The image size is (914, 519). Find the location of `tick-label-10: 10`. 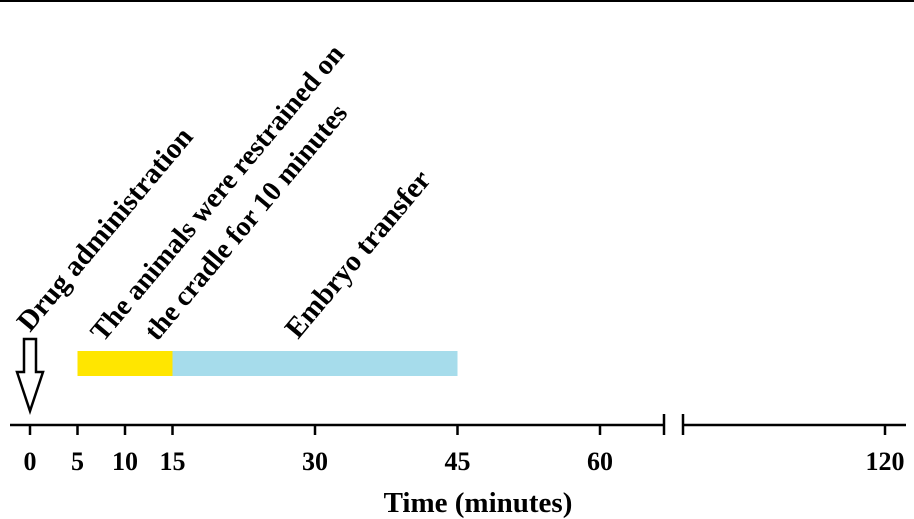

tick-label-10: 10 is located at coordinates (125, 461).